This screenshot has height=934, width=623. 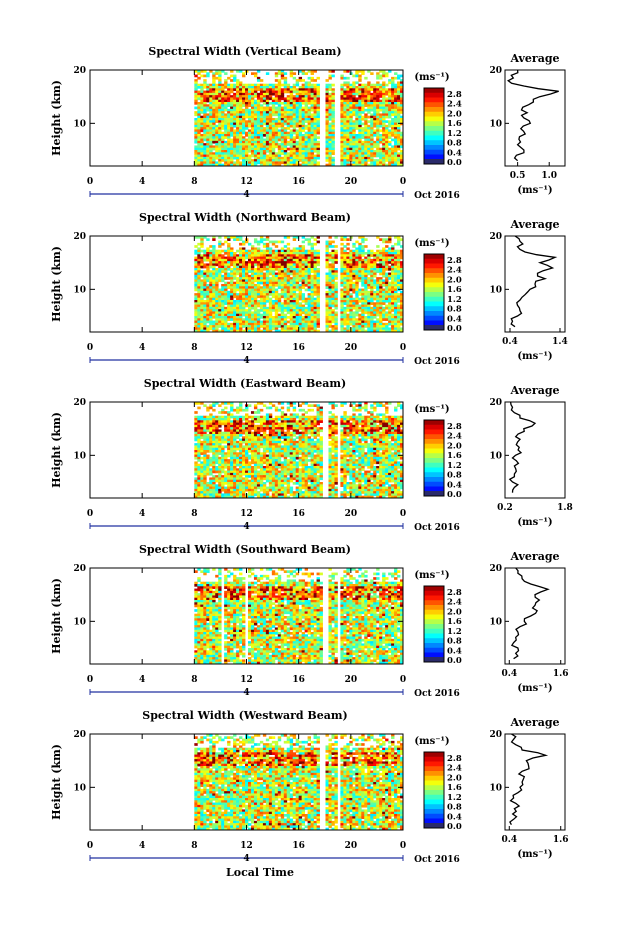 What do you see at coordinates (454, 271) in the screenshot?
I see `colorbar-tick-label: 2.4` at bounding box center [454, 271].